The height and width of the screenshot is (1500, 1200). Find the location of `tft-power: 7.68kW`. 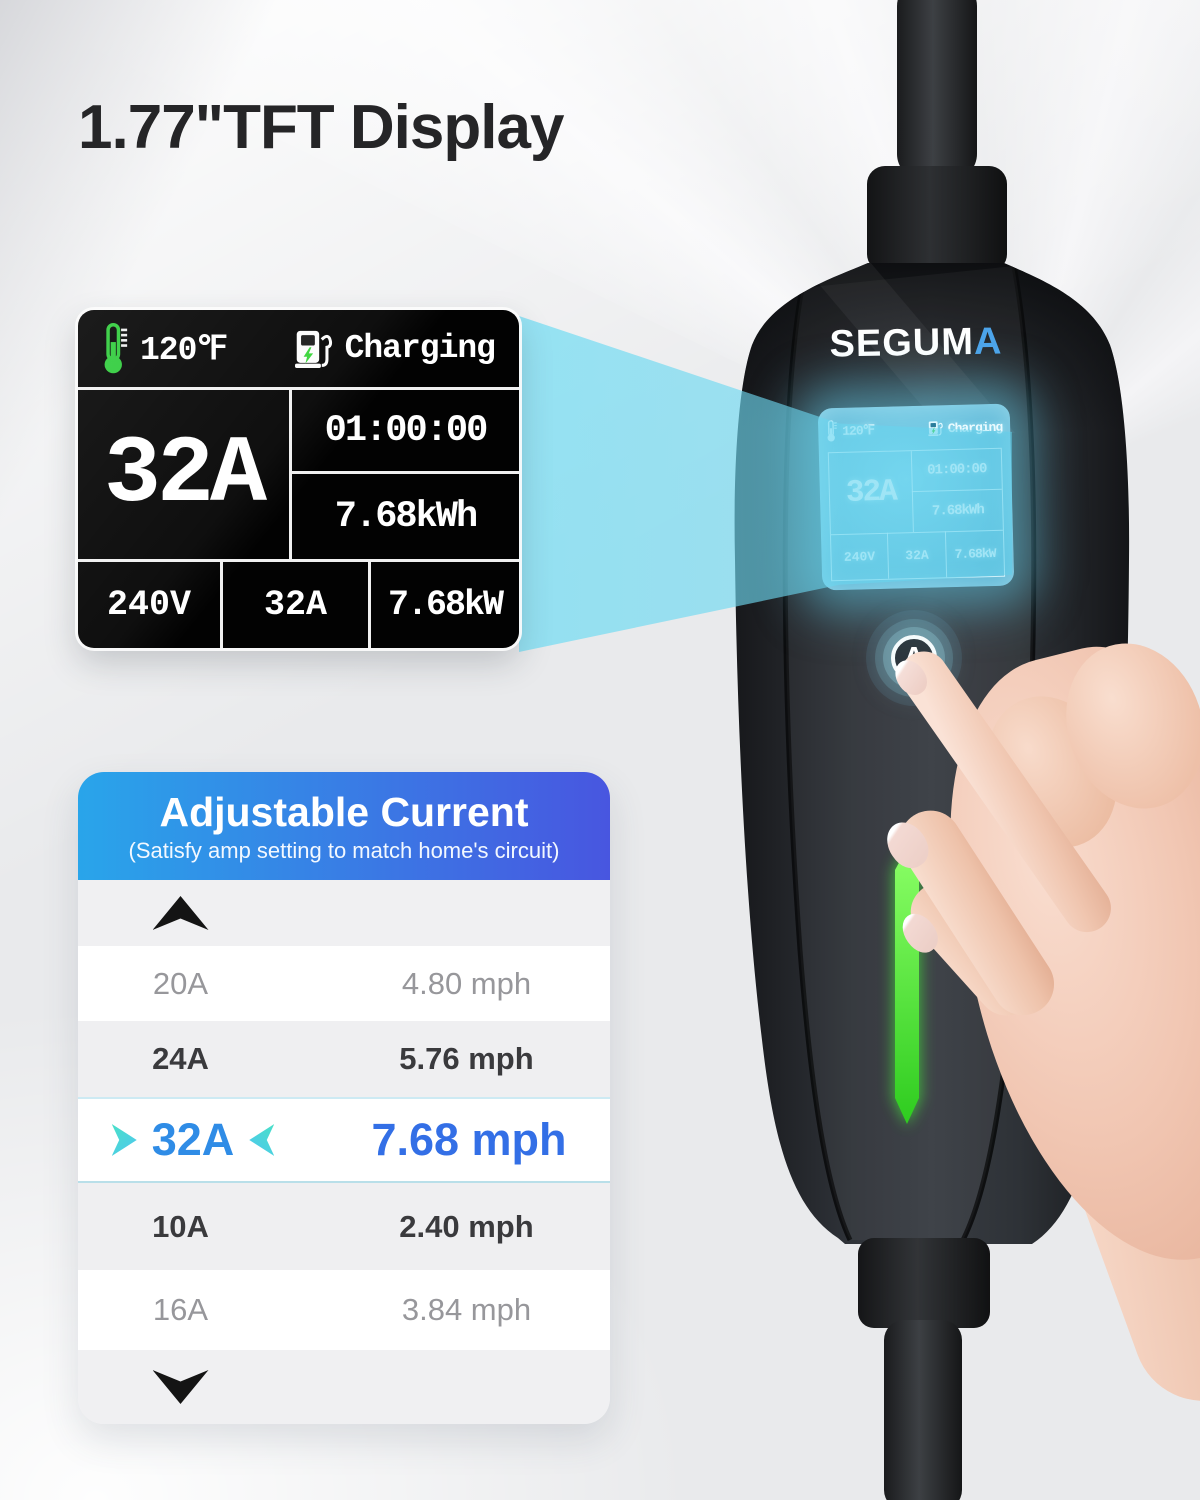

tft-power: 7.68kW is located at coordinates (445, 605).